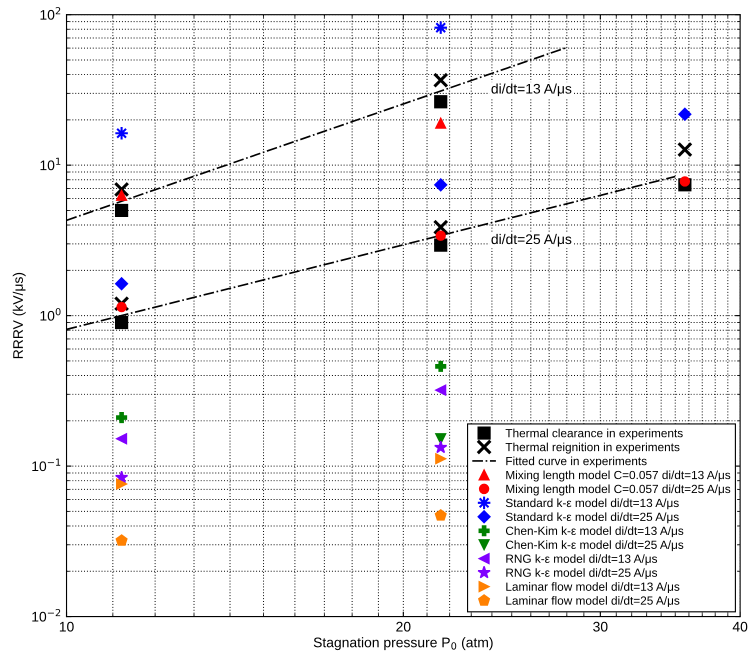 Image resolution: width=756 pixels, height=668 pixels. I want to click on legend-label: Standard k-ε model di/dt=13 A/μs, so click(592, 504).